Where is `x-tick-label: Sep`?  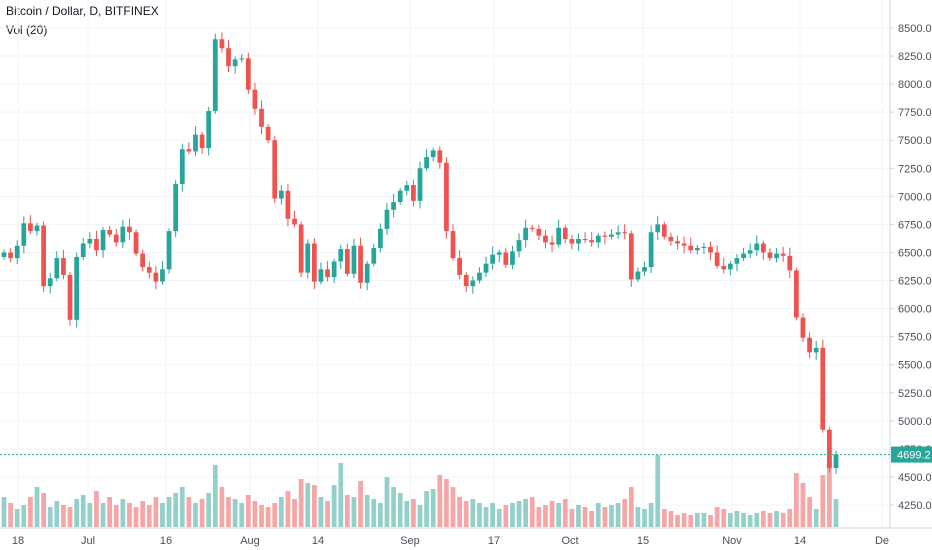
x-tick-label: Sep is located at coordinates (410, 541).